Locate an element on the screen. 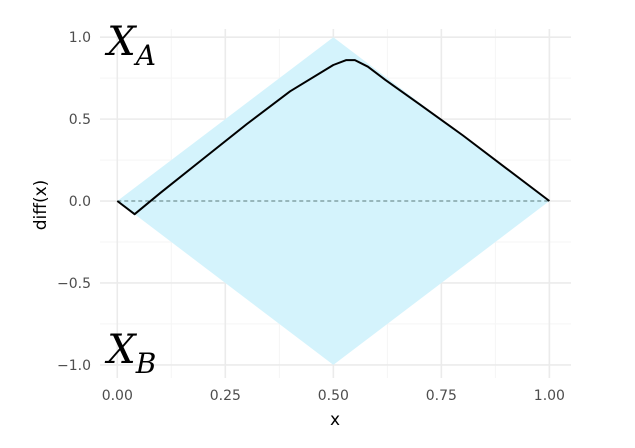 The width and height of the screenshot is (635, 448). y-tick-label: −0.5 is located at coordinates (74, 284).